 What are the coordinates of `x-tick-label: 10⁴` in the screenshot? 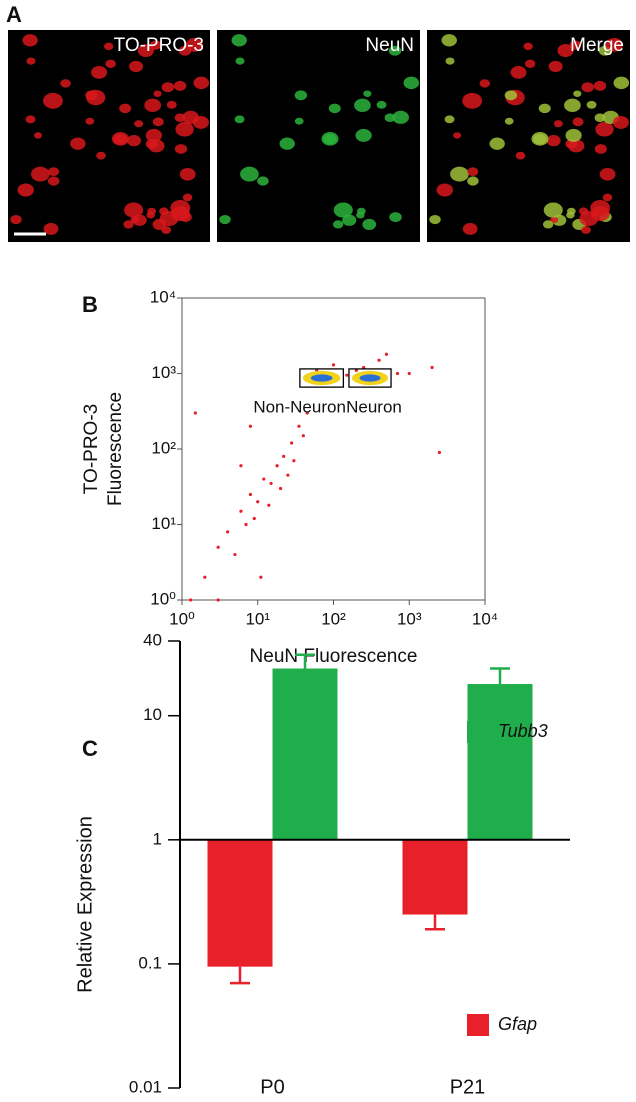 It's located at (485, 618).